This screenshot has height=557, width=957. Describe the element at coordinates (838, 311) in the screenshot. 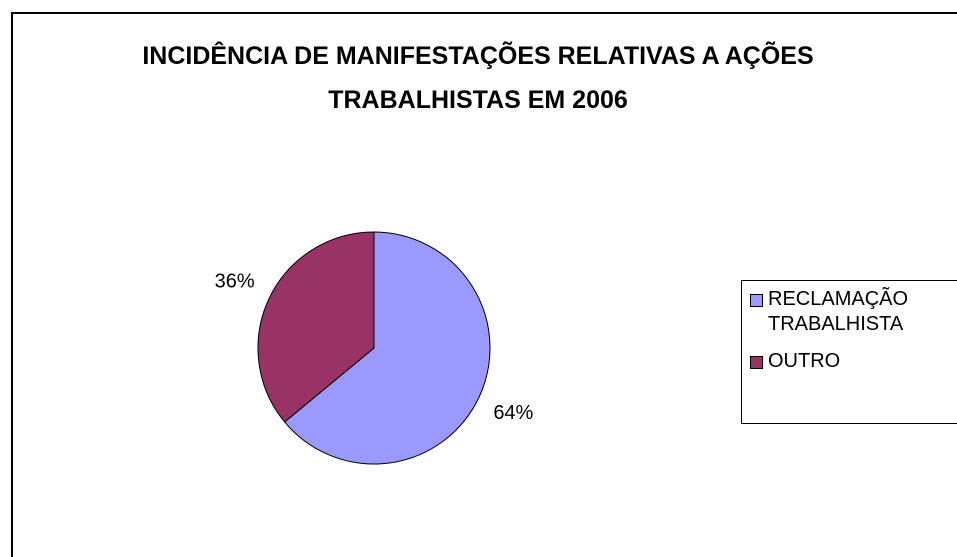

I see `legend-label: RECLAMAÇÃO TRABALHISTA` at that location.